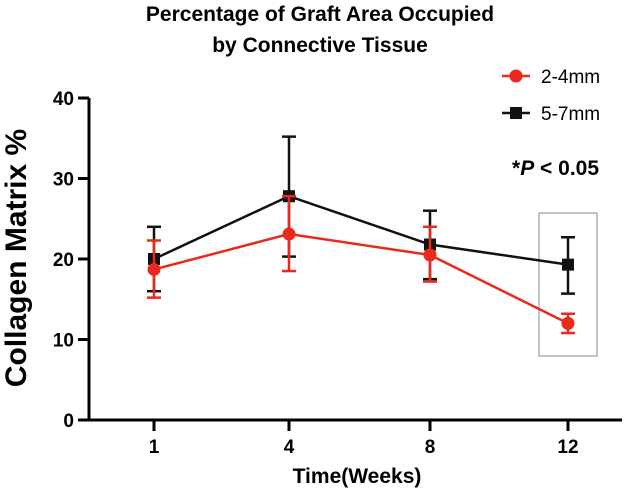 The image size is (638, 491). I want to click on significance-annotation: *P < 0.05, so click(555, 168).